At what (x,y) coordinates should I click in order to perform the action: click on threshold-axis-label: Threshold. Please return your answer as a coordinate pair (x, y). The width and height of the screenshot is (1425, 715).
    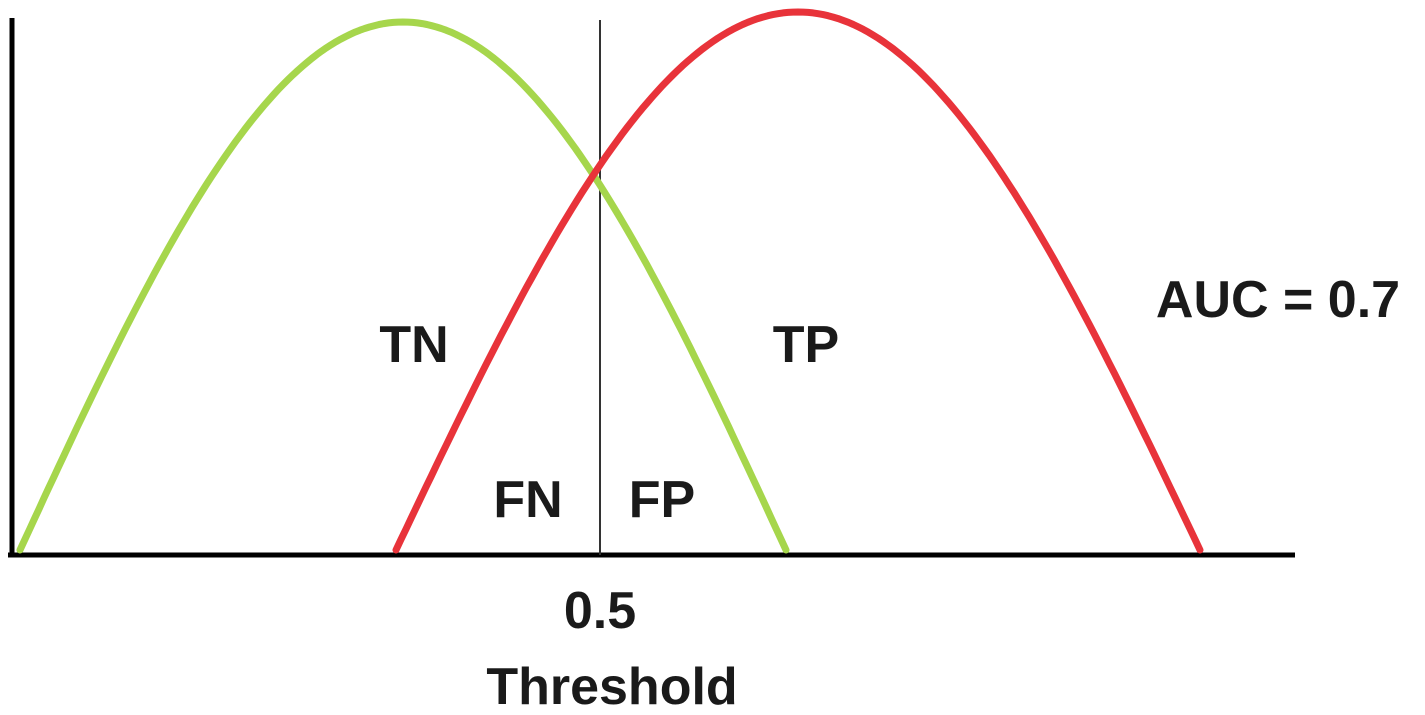
    Looking at the image, I should click on (611, 686).